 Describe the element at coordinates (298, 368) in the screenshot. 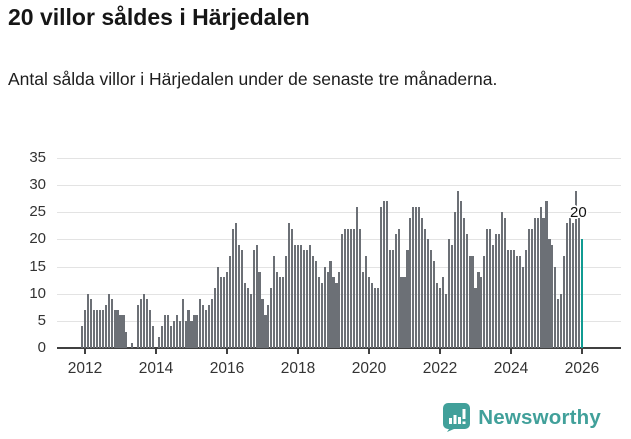

I see `x-axis-tick-label: 2018` at that location.